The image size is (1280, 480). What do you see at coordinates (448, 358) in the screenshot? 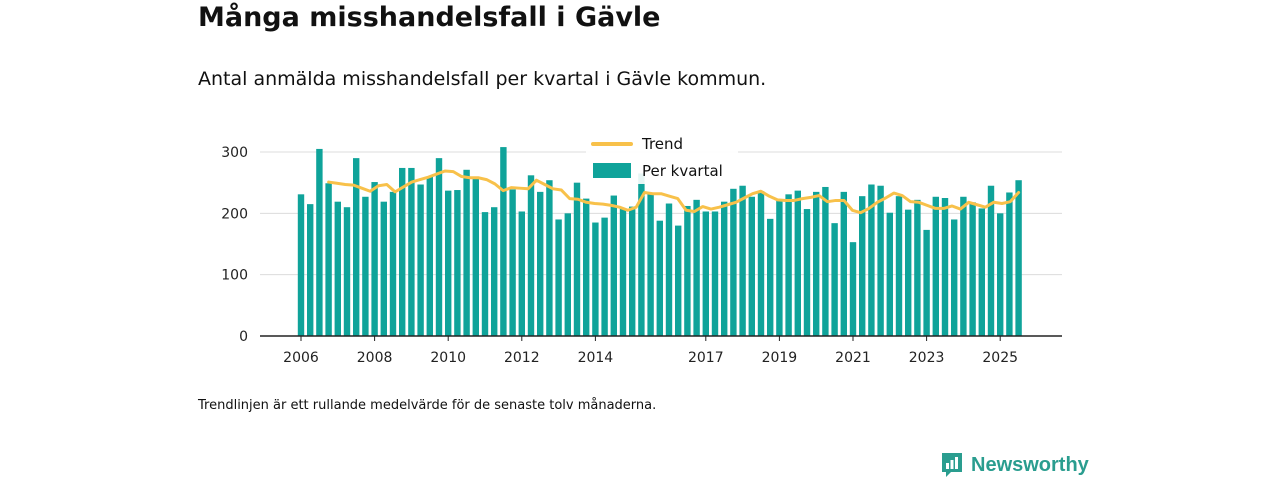
I see `x-tick-label: 2010` at bounding box center [448, 358].